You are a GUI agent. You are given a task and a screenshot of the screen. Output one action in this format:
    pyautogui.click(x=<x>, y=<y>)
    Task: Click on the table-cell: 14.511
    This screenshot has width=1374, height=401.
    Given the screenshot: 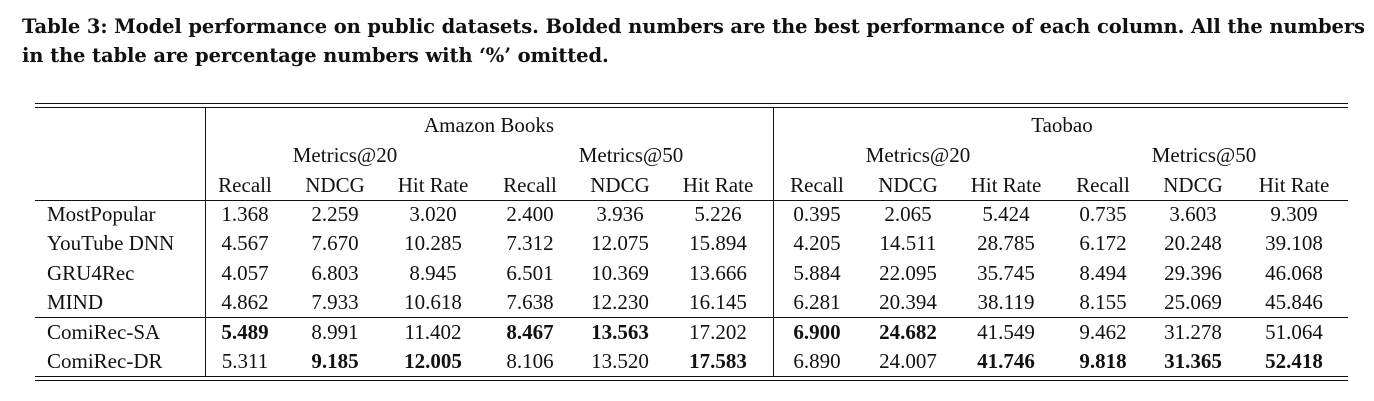 What is the action you would take?
    pyautogui.click(x=908, y=243)
    